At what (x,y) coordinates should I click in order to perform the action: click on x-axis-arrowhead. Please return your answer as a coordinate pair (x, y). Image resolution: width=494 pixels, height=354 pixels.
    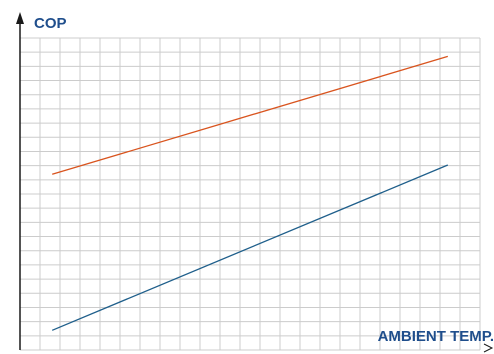
    Looking at the image, I should click on (488, 348).